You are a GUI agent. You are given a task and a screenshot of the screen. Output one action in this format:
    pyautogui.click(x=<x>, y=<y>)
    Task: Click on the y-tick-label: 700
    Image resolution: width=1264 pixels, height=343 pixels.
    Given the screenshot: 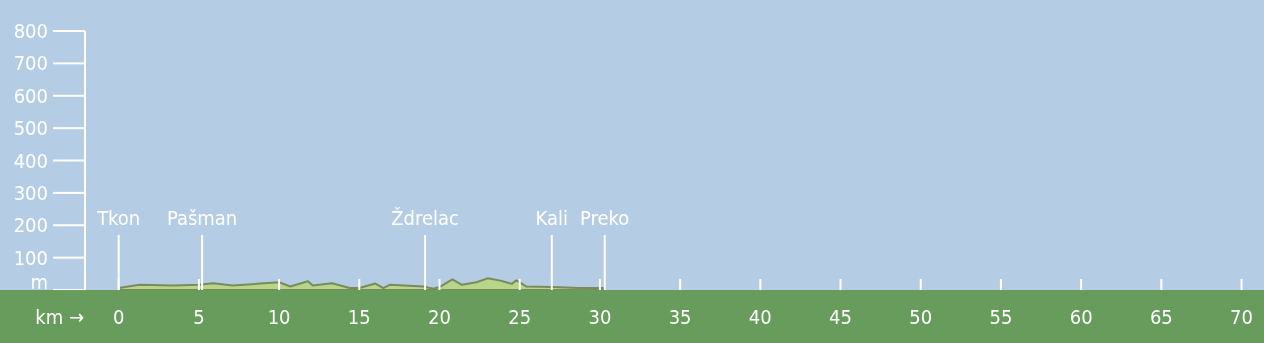 What is the action you would take?
    pyautogui.click(x=30, y=63)
    